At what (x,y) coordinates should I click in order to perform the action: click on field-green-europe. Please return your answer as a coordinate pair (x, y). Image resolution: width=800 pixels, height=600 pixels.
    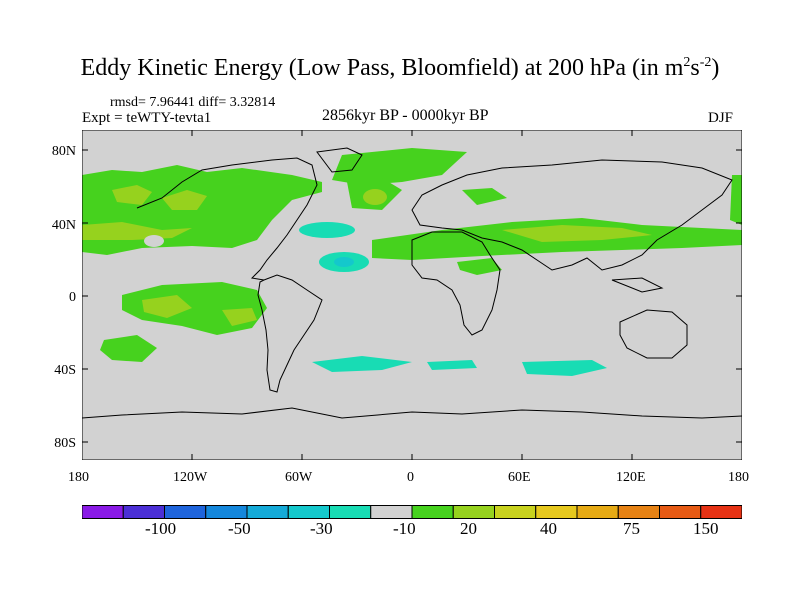
    Looking at the image, I should click on (484, 196).